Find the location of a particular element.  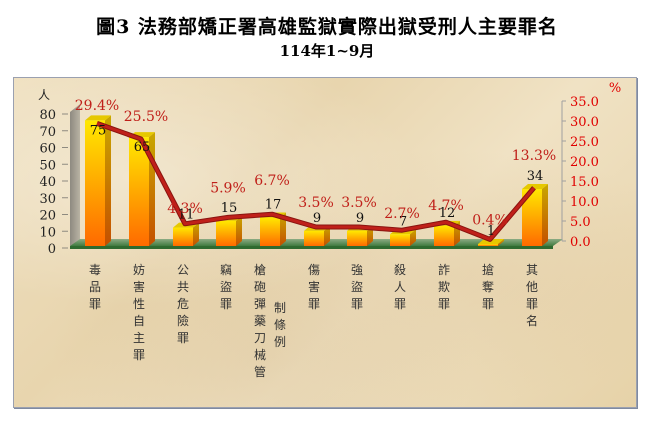

chart-wall is located at coordinates (75, 175).